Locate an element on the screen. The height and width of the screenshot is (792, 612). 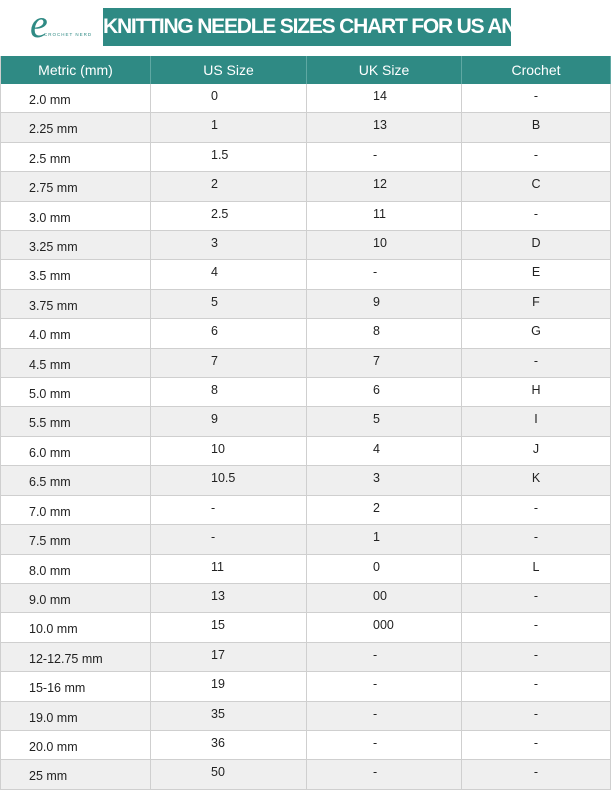
table-row: 2.5 mm 1.5- - is located at coordinates (306, 157).